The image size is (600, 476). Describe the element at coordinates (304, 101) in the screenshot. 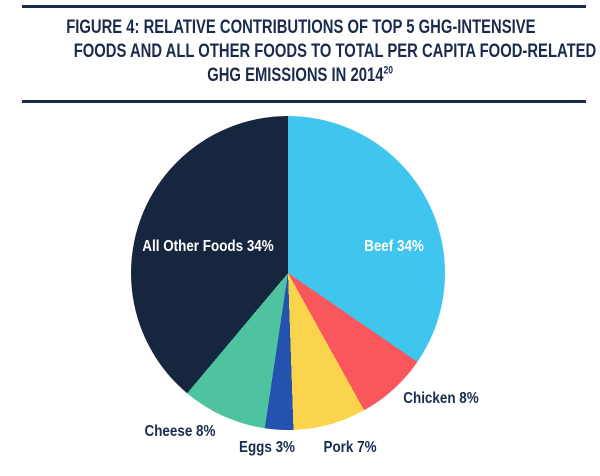

I see `bottom-divider` at that location.